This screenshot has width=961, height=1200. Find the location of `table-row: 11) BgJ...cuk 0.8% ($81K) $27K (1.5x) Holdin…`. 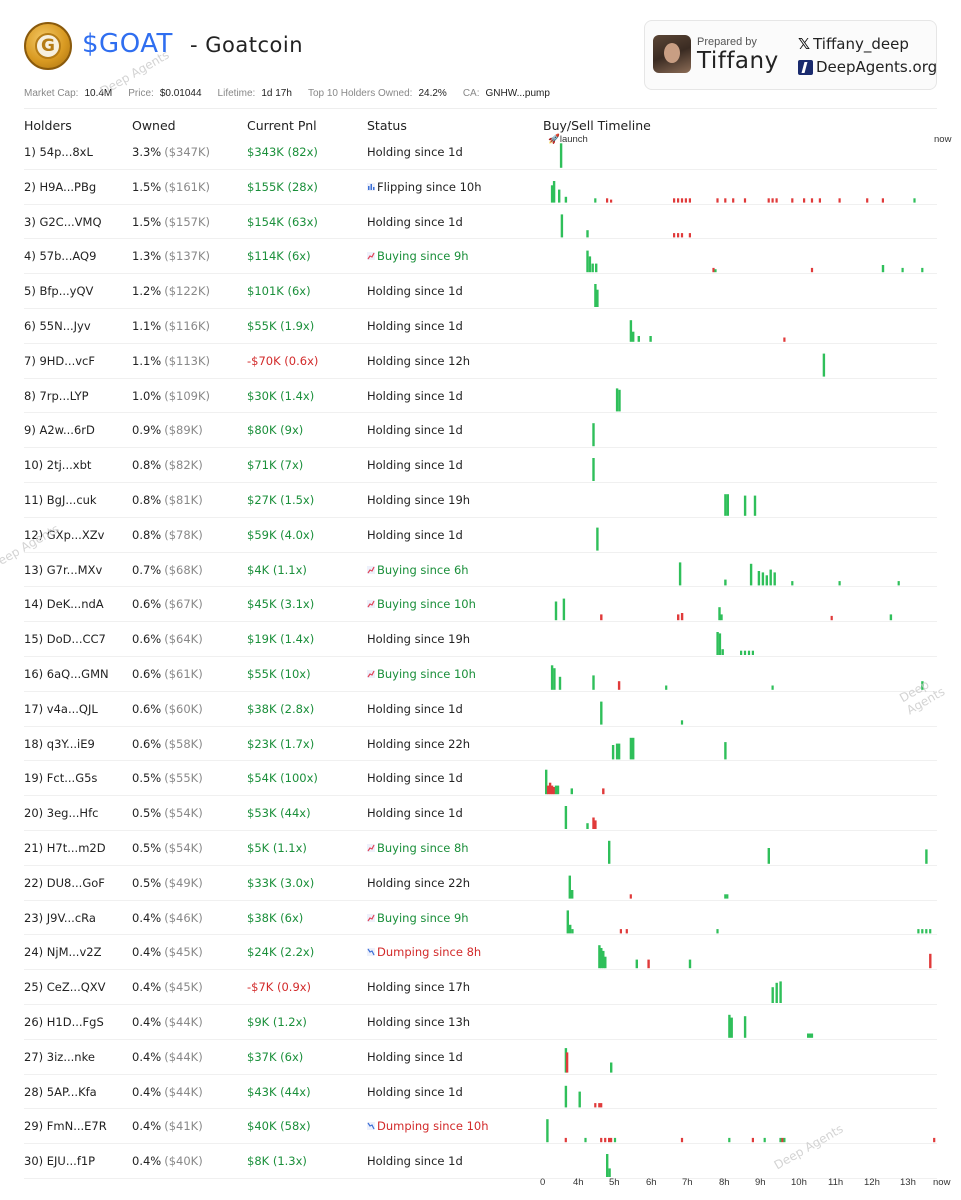

table-row: 11) BgJ...cuk 0.8% ($81K) $27K (1.5x) Holdin… is located at coordinates (480, 500).